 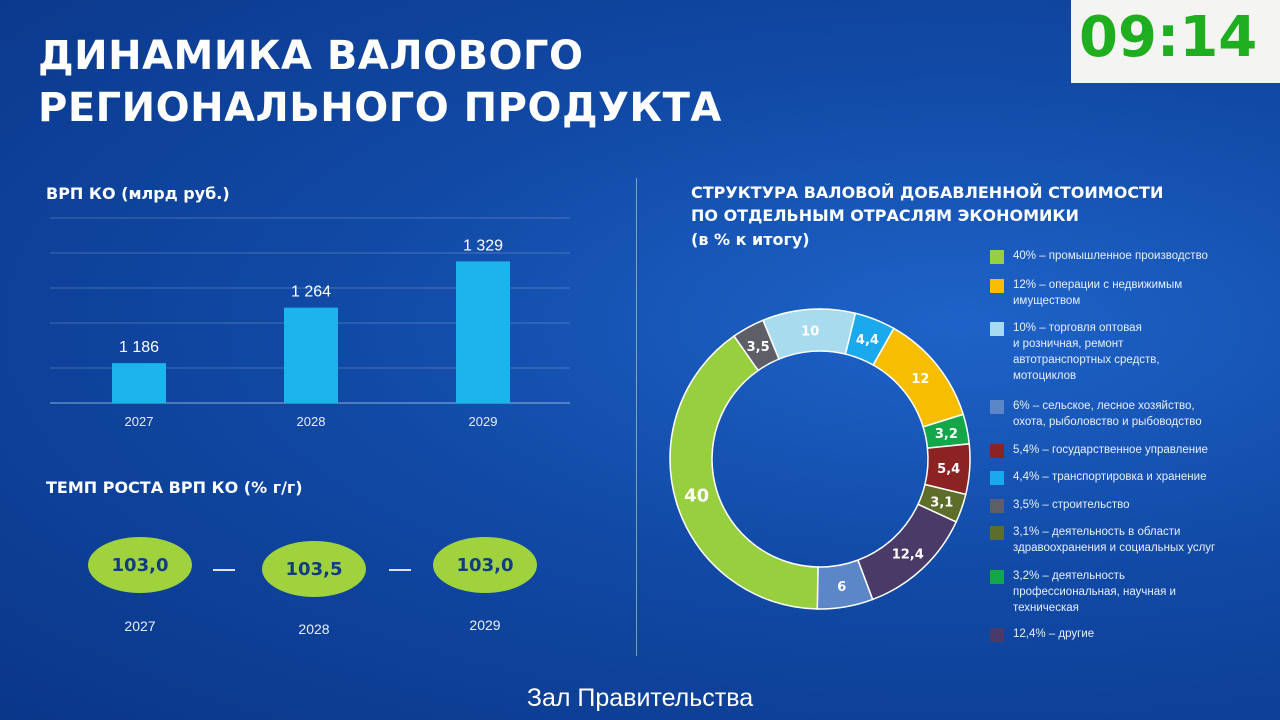 What do you see at coordinates (885, 215) in the screenshot?
I see `donut-chart-title-line2: ПО ОТДЕЛЬНЫМ ОТРАСЛЯМ ЭКОНОМИКИ` at bounding box center [885, 215].